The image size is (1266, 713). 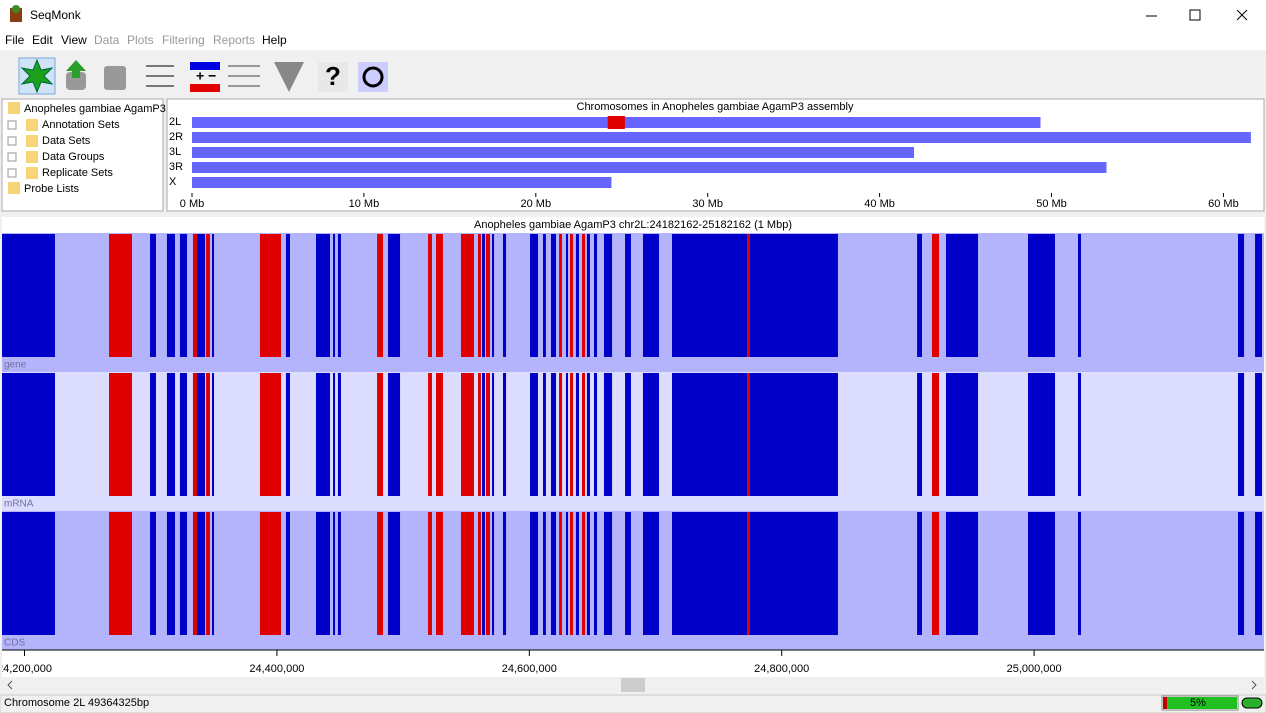 What do you see at coordinates (183, 40) in the screenshot?
I see `menu-item: Filtering` at bounding box center [183, 40].